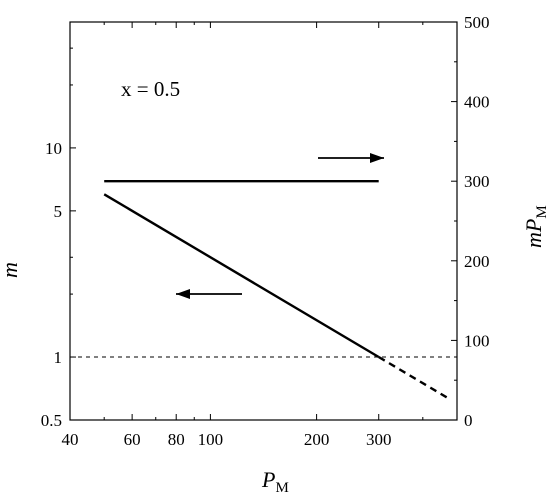 Image resolution: width=550 pixels, height=500 pixels. What do you see at coordinates (150, 89) in the screenshot?
I see `annotation-x-value: x = 0.5` at bounding box center [150, 89].